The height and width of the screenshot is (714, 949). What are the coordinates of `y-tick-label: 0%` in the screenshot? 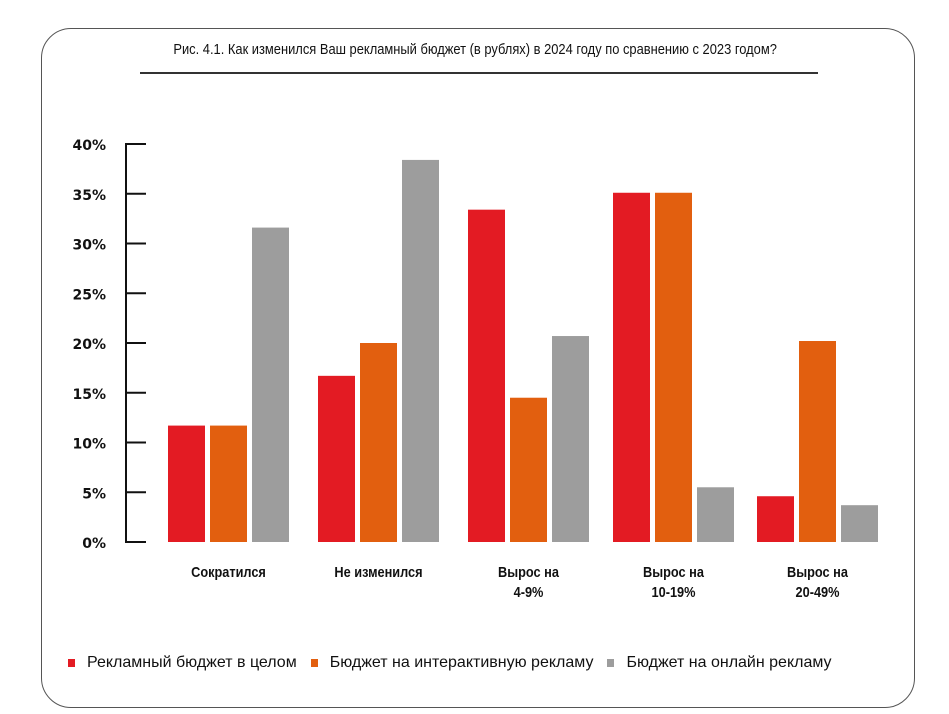 It's located at (94, 544).